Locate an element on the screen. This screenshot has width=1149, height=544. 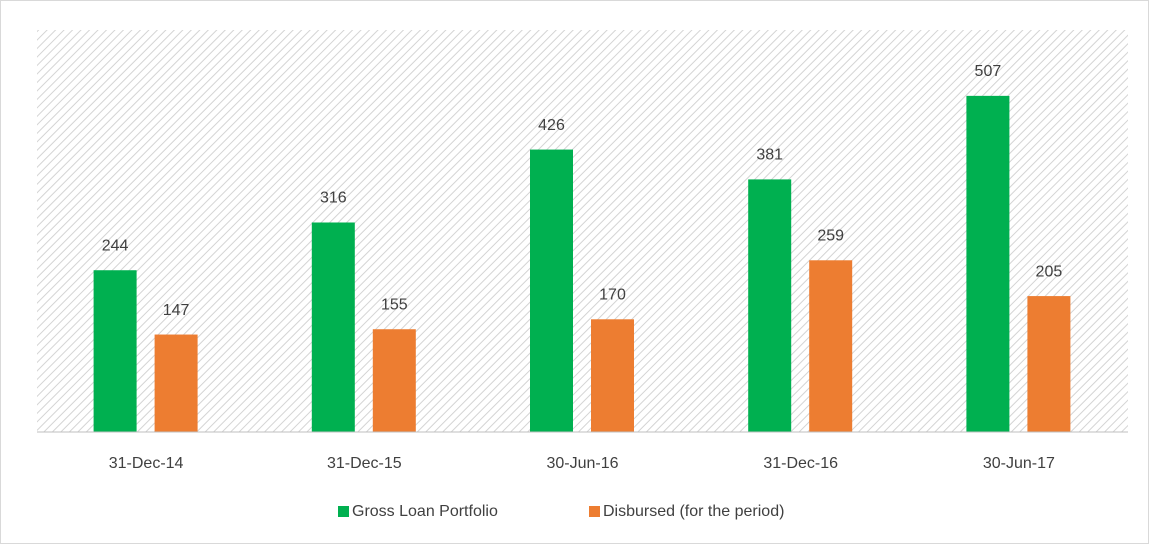
x-tick-label: 31-Dec-15 is located at coordinates (364, 463).